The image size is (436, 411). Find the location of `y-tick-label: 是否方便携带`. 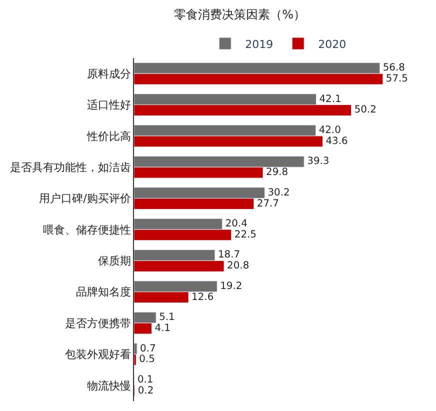

y-tick-label: 是否方便携带 is located at coordinates (97, 323).